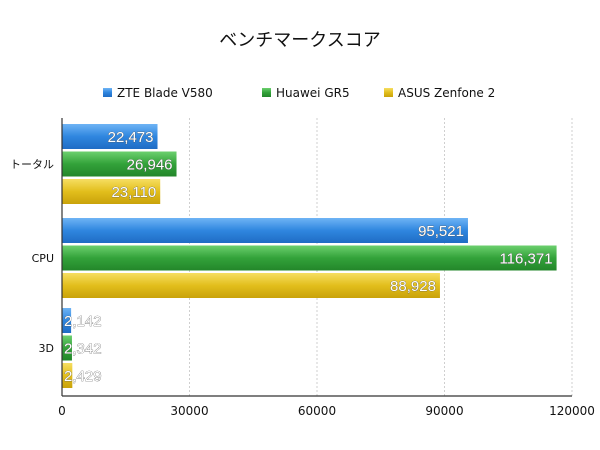 Image resolution: width=600 pixels, height=450 pixels. I want to click on bar-value-label-zte-total: 22,473, so click(131, 137).